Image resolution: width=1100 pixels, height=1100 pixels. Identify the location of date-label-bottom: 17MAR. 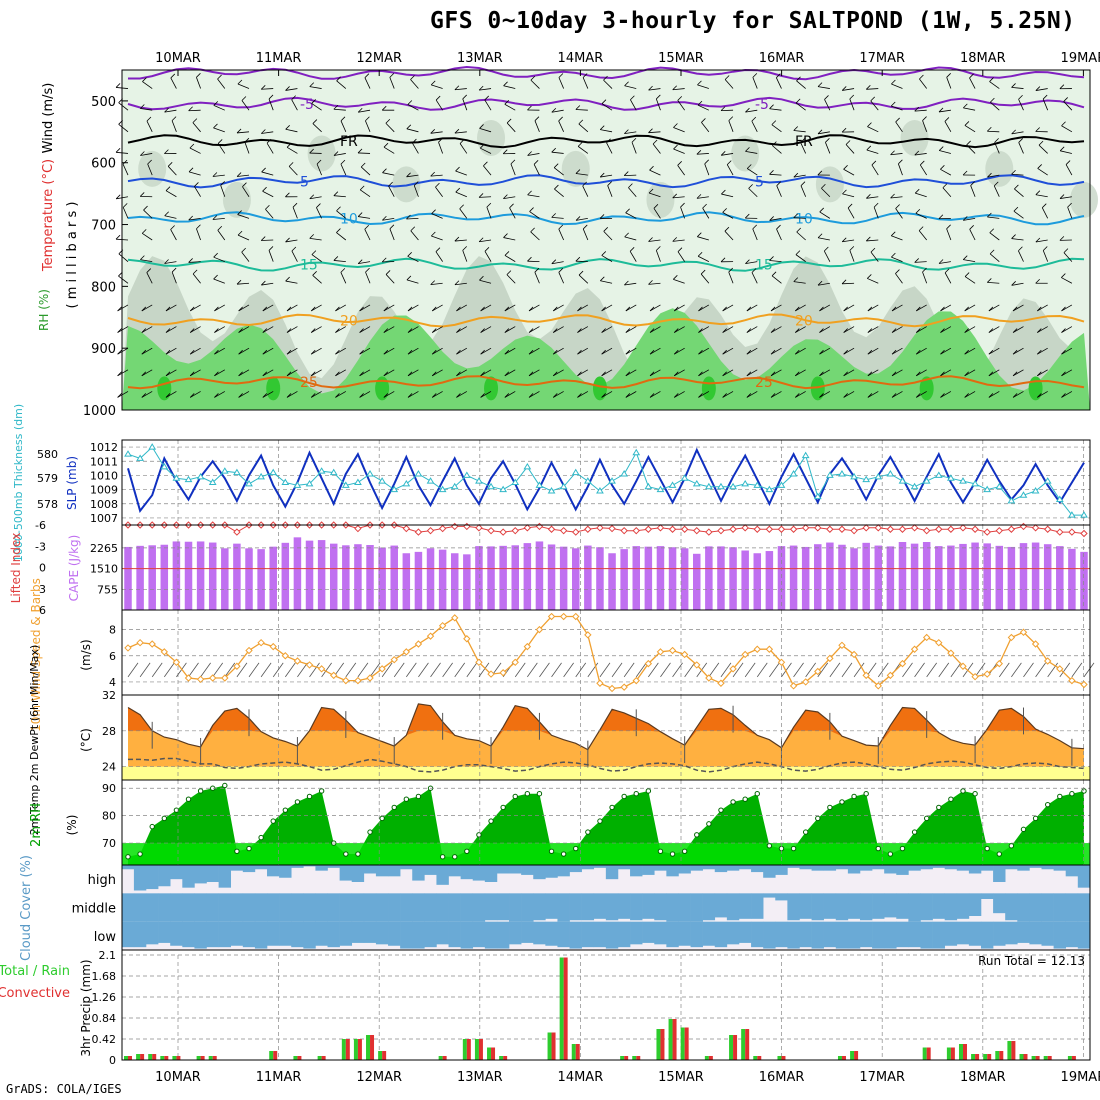
(882, 1077).